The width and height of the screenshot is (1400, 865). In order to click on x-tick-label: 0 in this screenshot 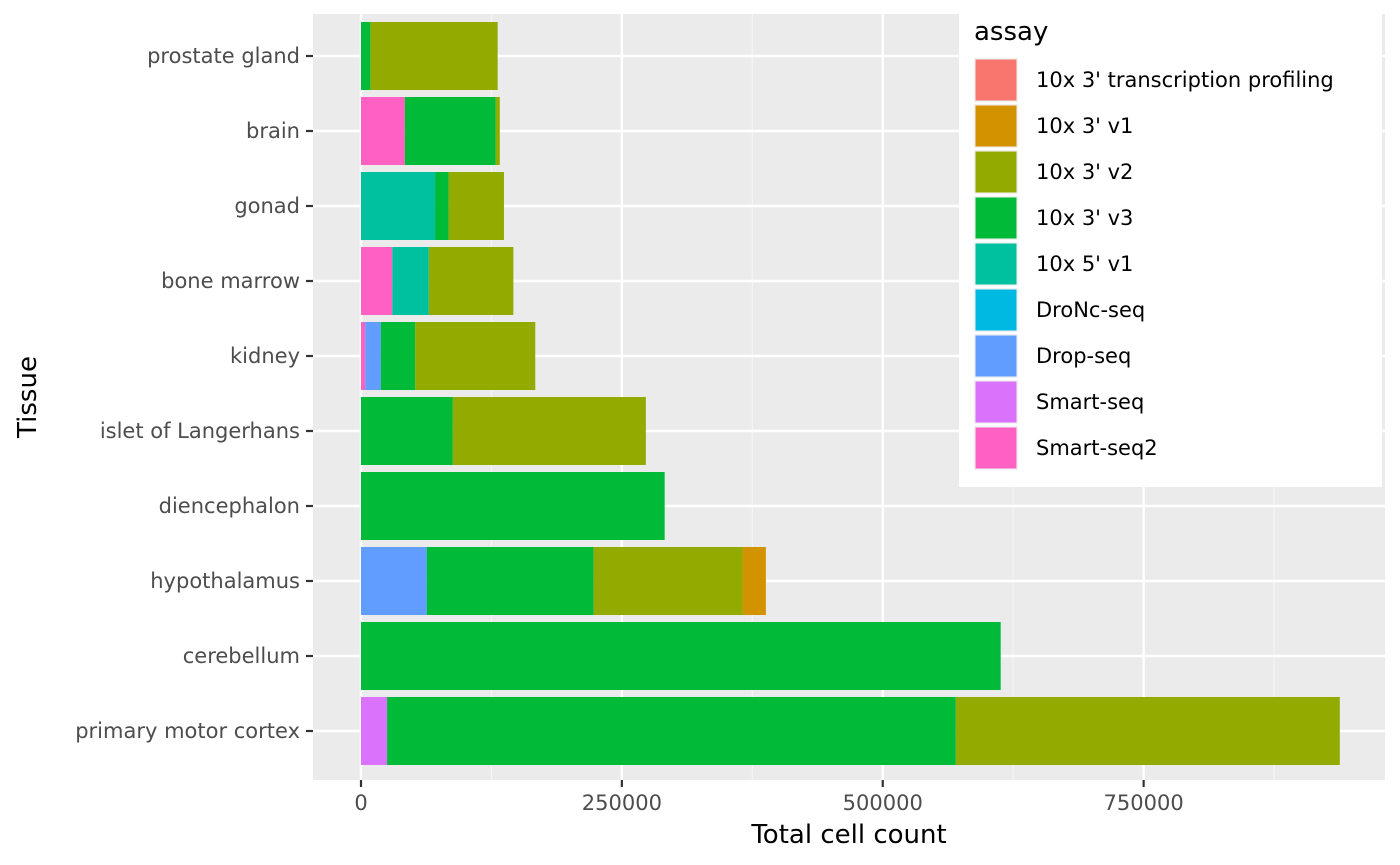, I will do `click(360, 803)`.